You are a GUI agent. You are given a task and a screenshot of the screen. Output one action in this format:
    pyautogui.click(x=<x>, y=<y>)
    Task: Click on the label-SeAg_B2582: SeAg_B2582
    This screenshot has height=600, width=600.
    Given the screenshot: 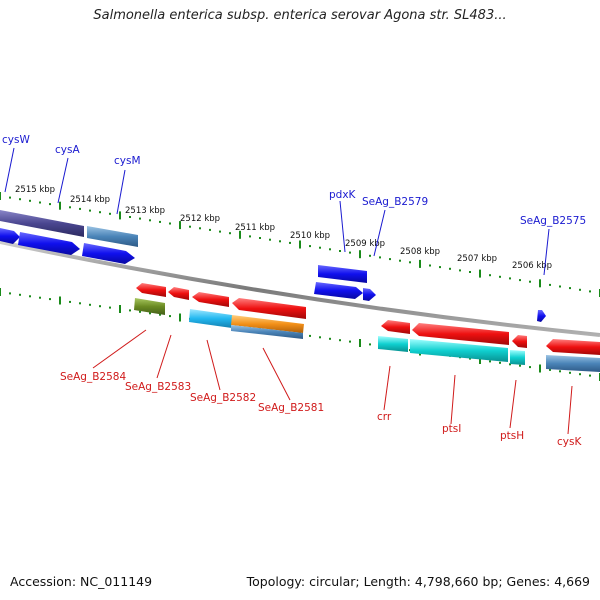 What is the action you would take?
    pyautogui.click(x=223, y=398)
    